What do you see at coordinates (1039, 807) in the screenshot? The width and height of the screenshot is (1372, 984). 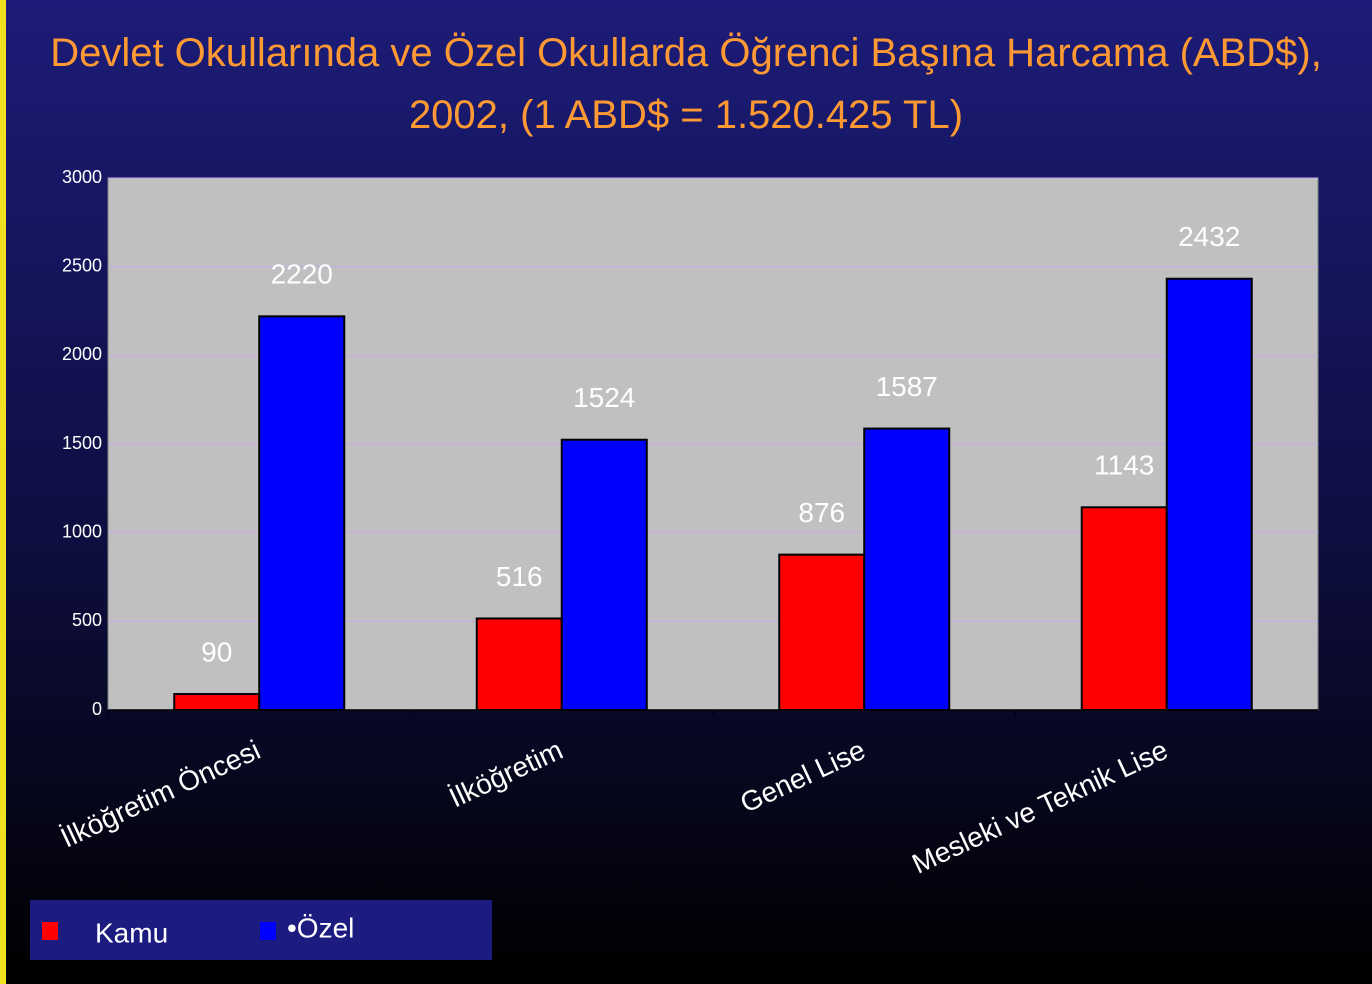 I see `x-tick-label: Mesleki ve Teknik Lise` at bounding box center [1039, 807].